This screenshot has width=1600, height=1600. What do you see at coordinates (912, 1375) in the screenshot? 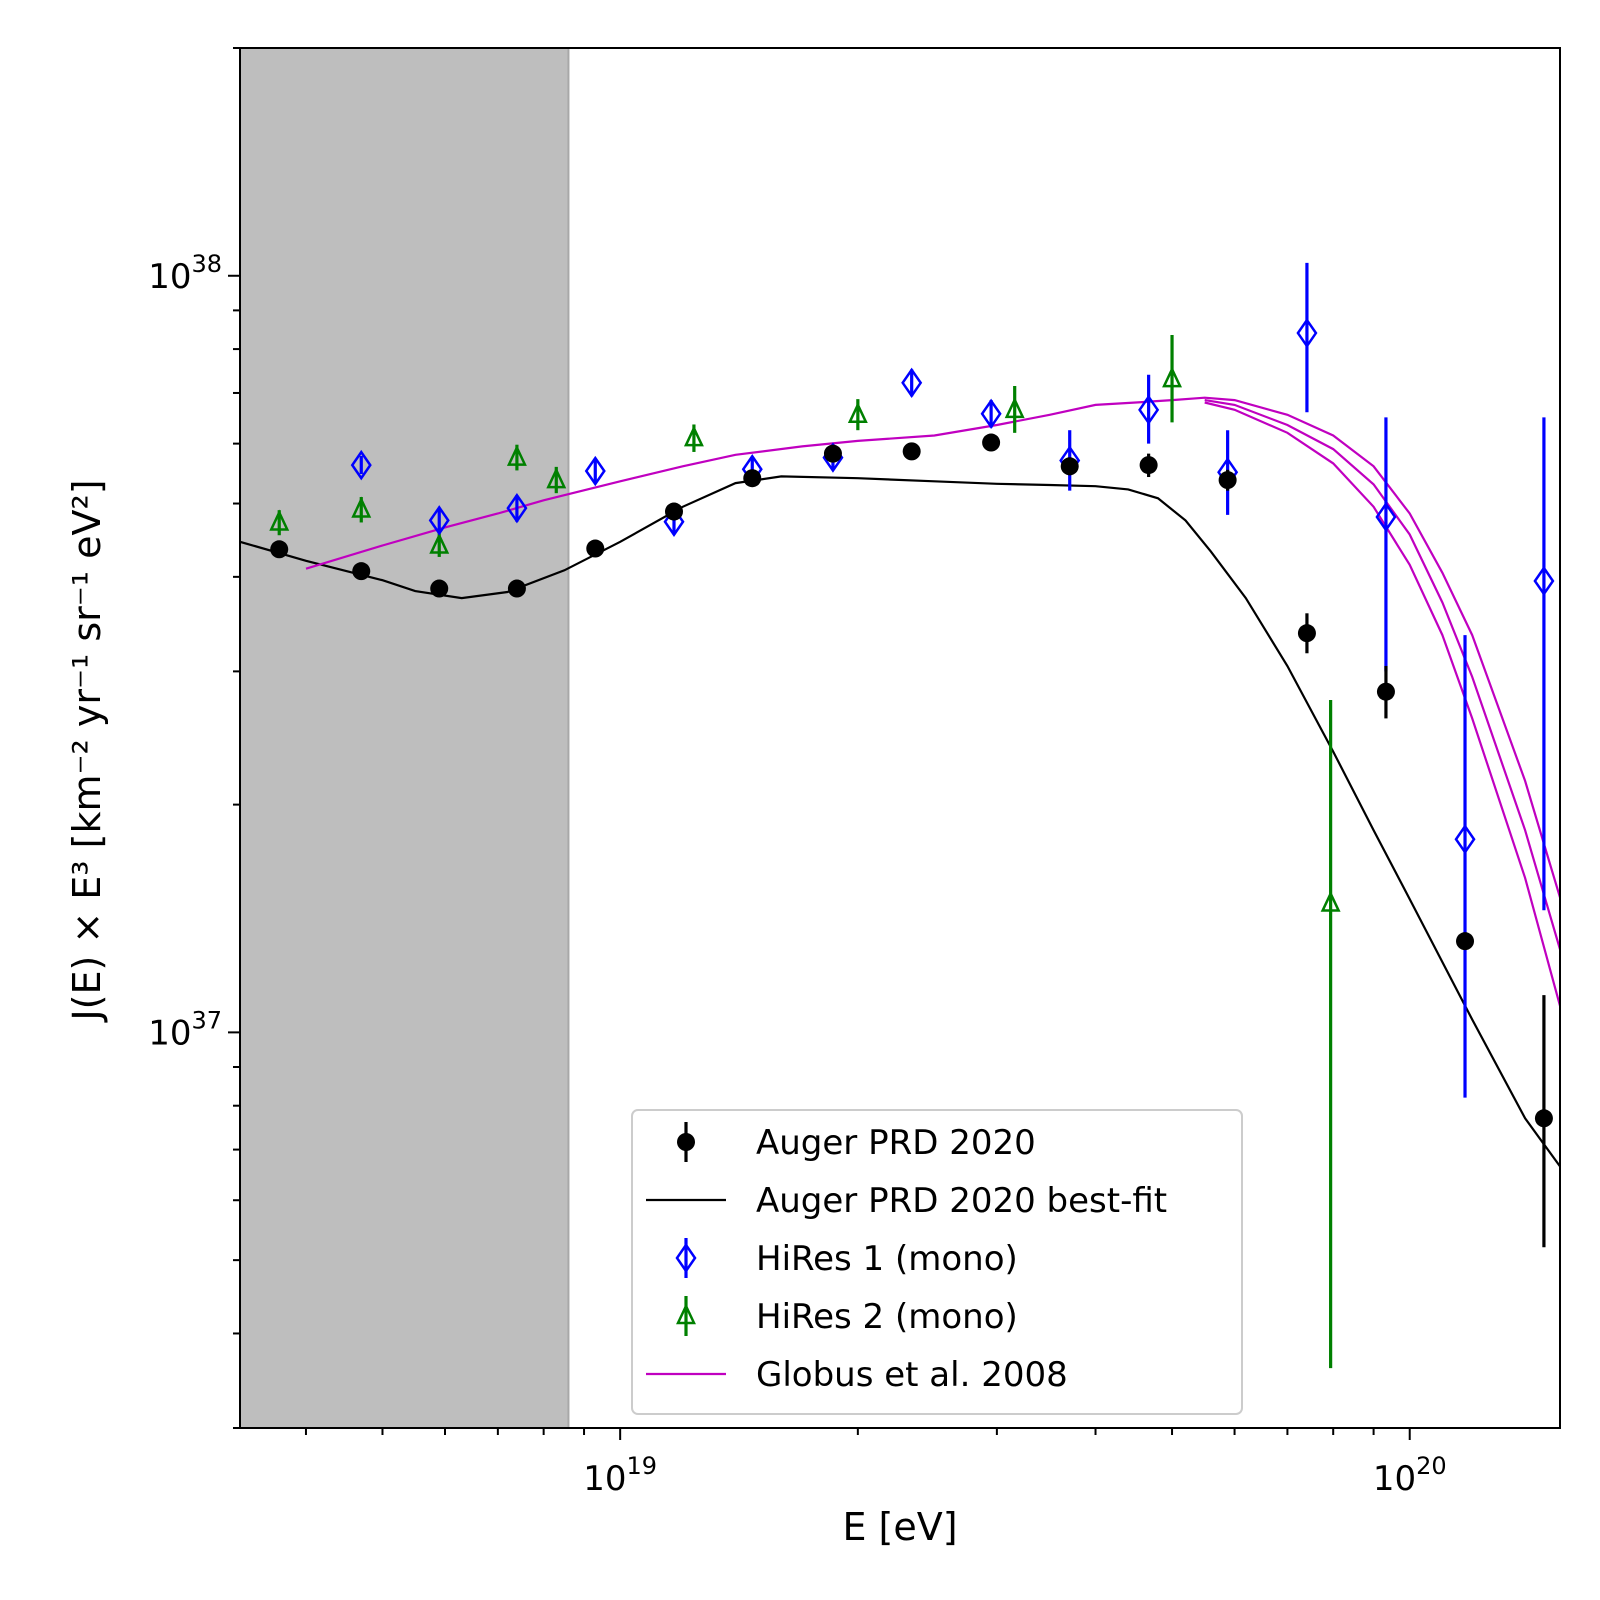
I see `legend-label: Globus et al. 2008` at bounding box center [912, 1375].